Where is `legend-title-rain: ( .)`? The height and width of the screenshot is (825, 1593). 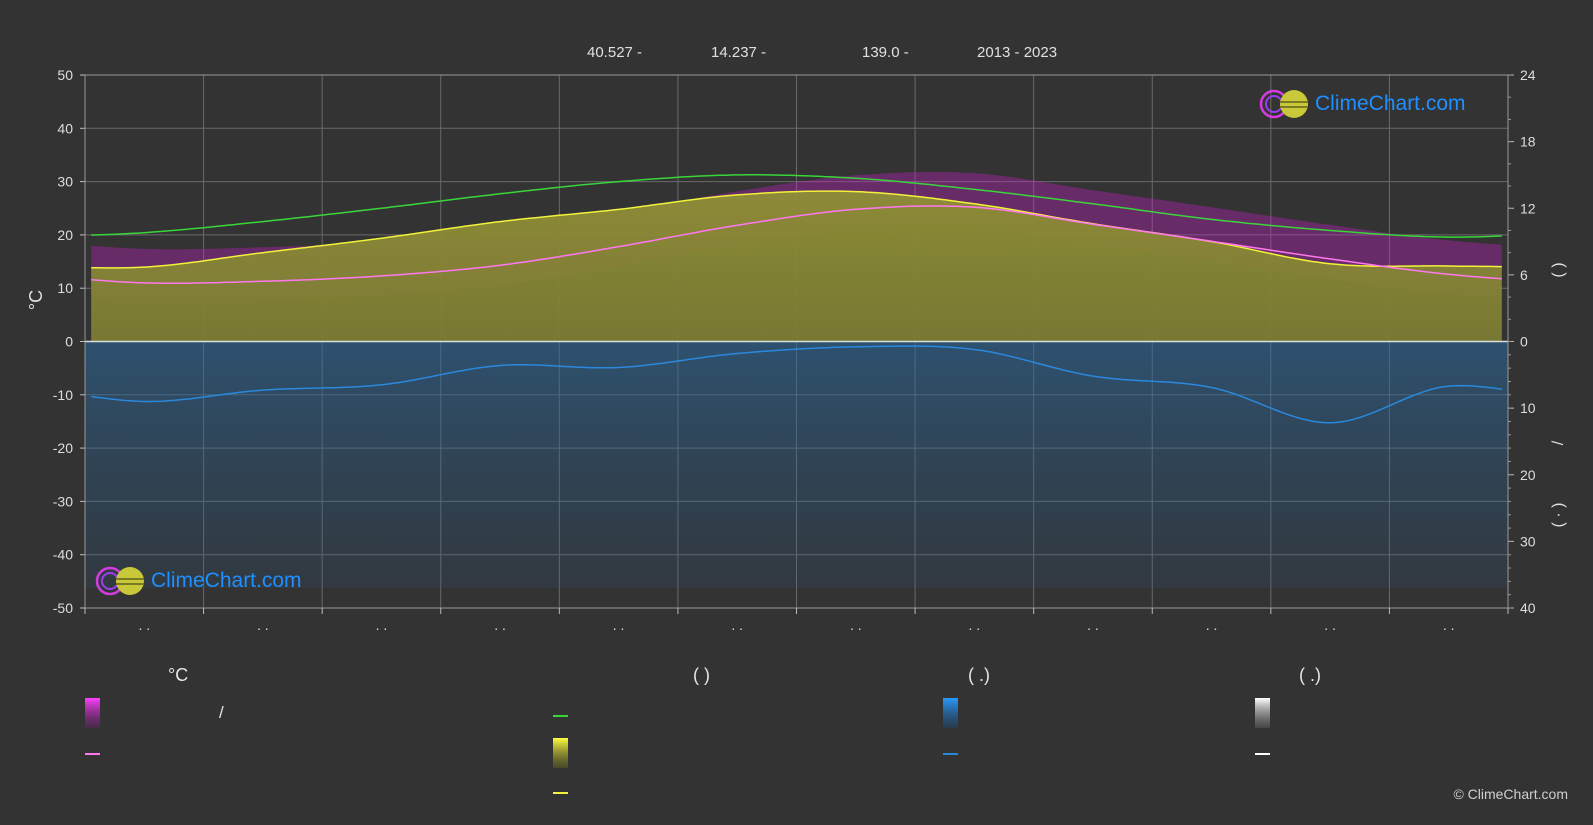 legend-title-rain: ( .) is located at coordinates (979, 675).